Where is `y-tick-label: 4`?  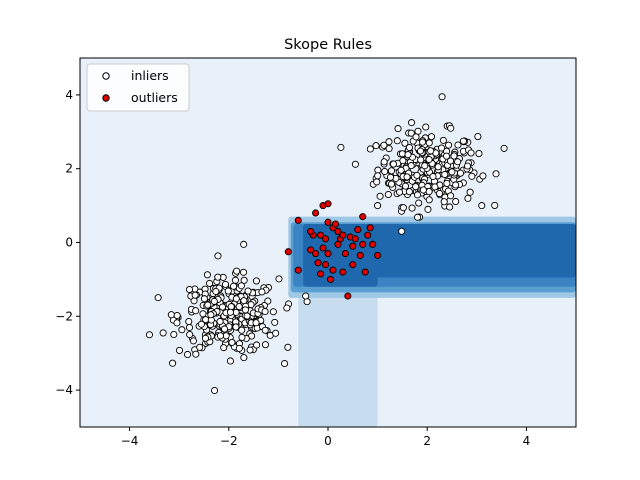 y-tick-label: 4 is located at coordinates (69, 95).